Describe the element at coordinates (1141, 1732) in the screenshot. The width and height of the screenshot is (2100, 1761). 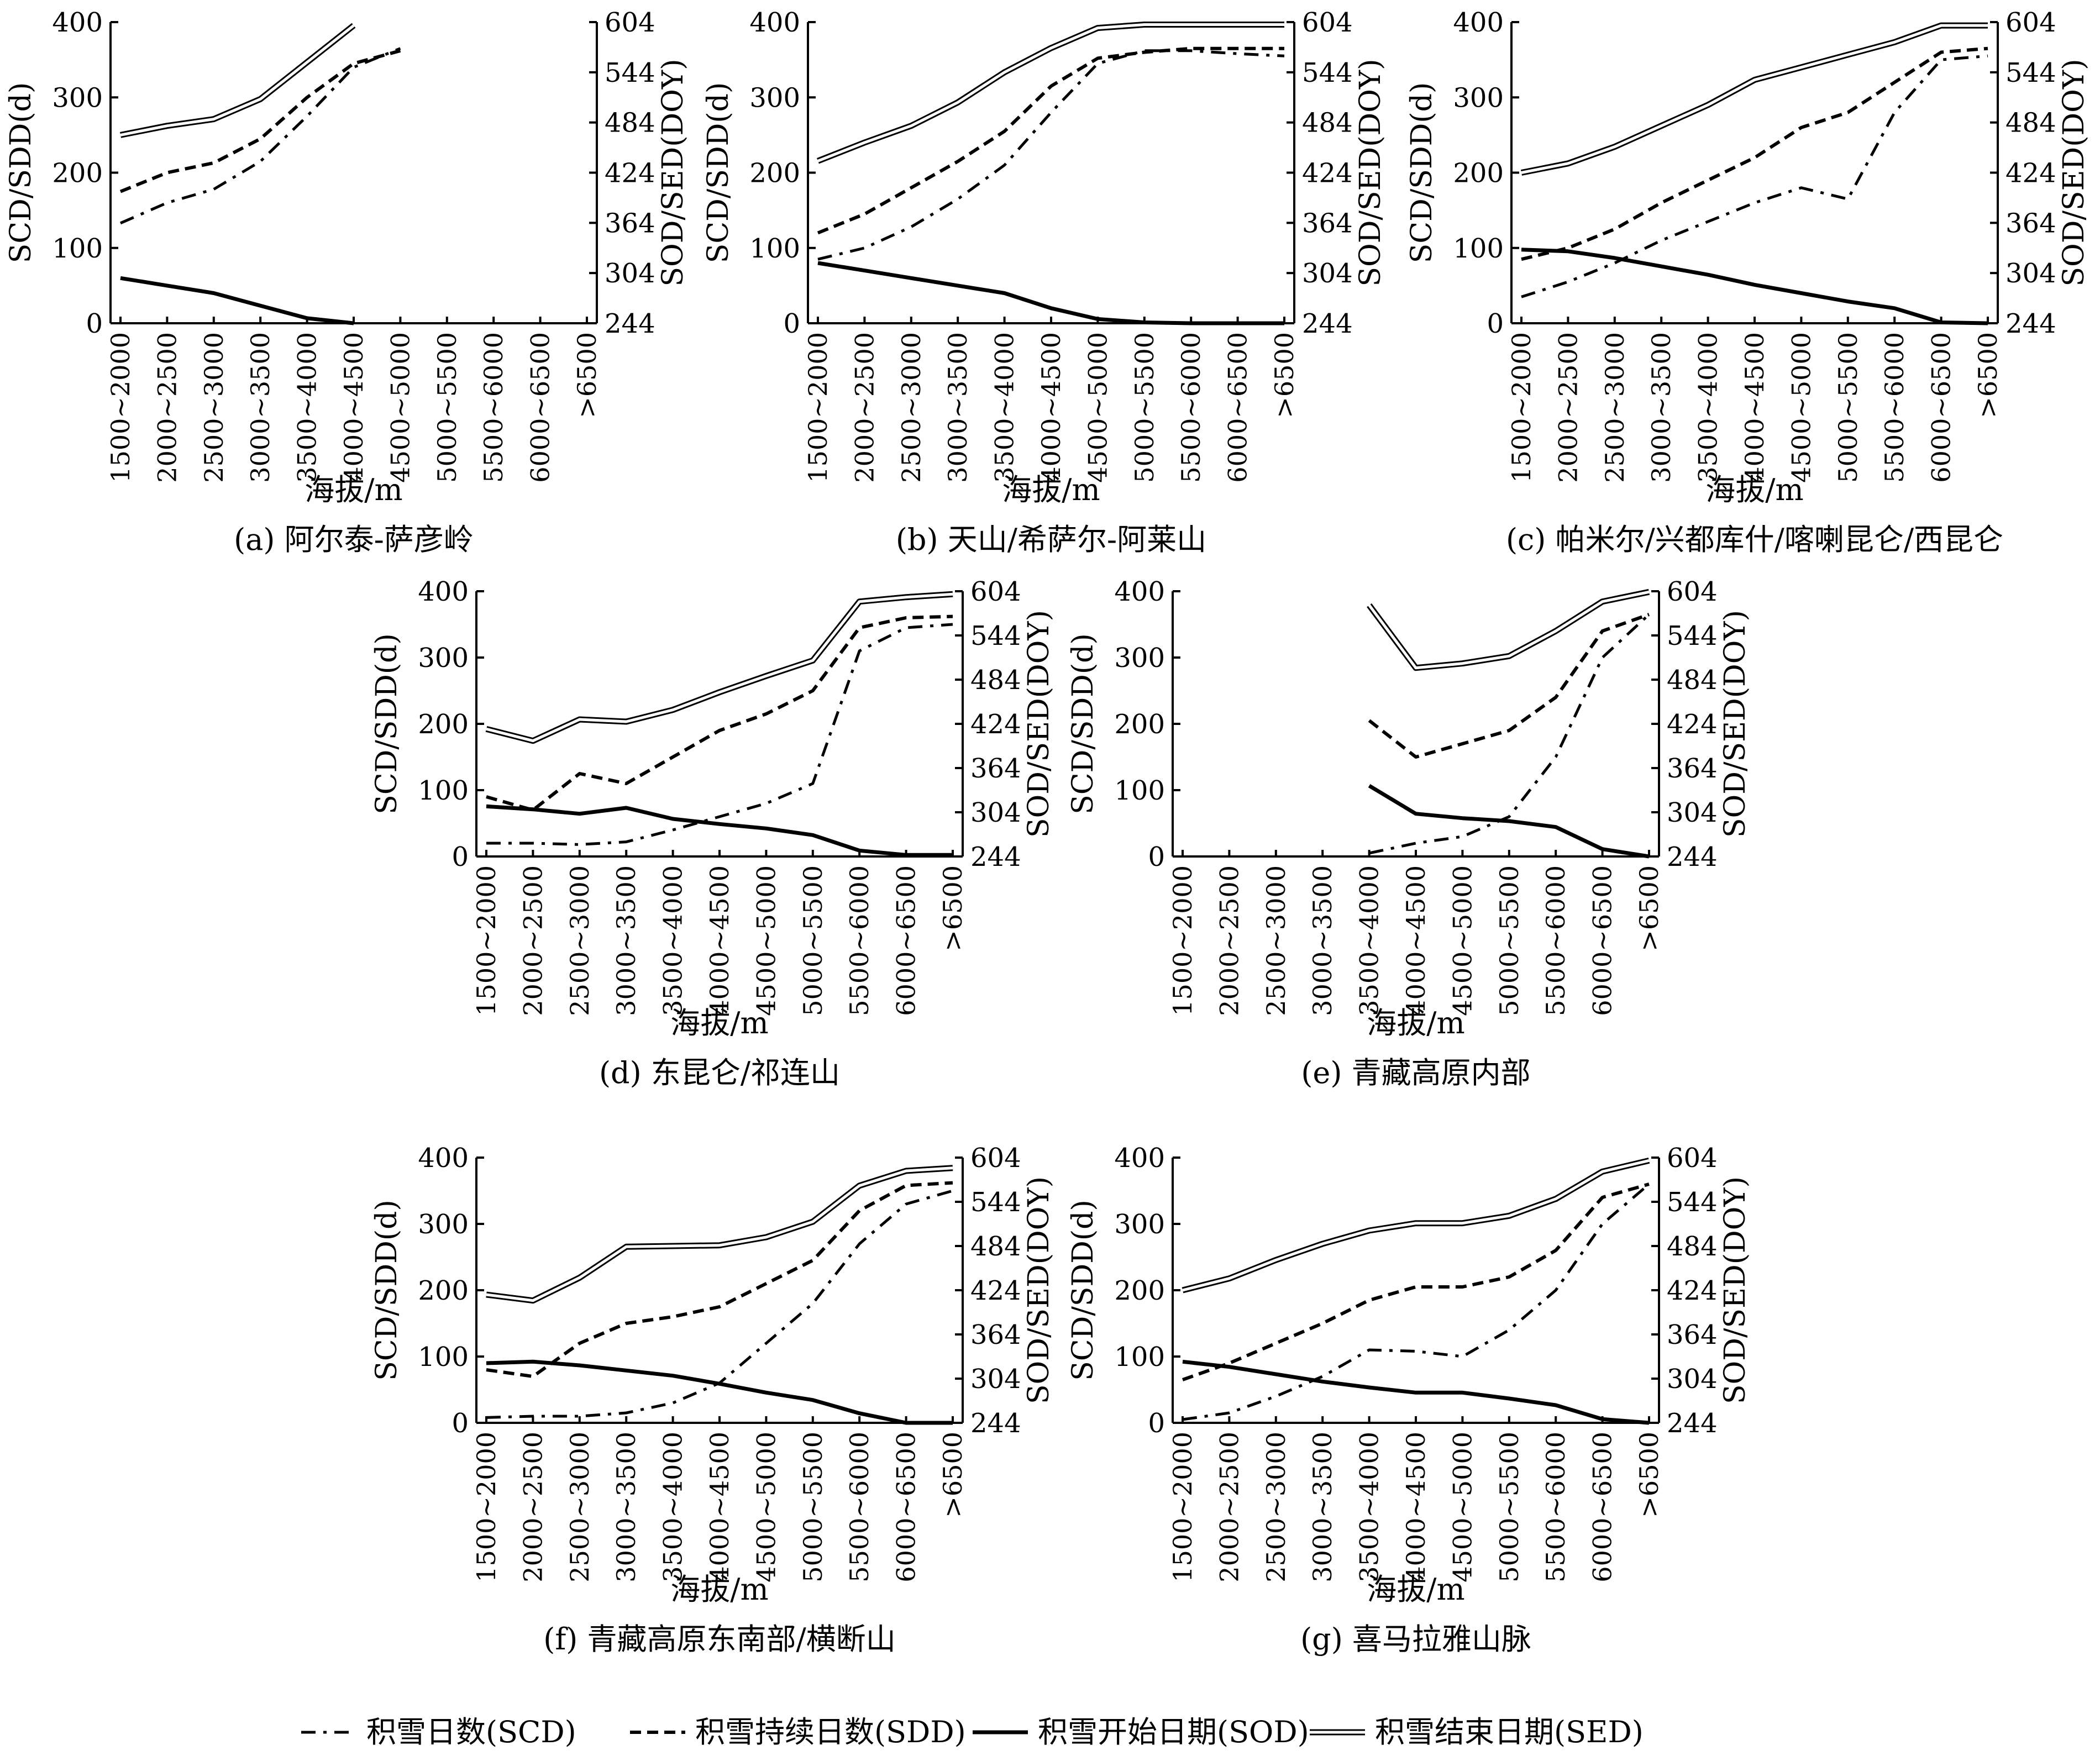
I see `legend-item-sod: 积雪开始日期(SOD)` at that location.